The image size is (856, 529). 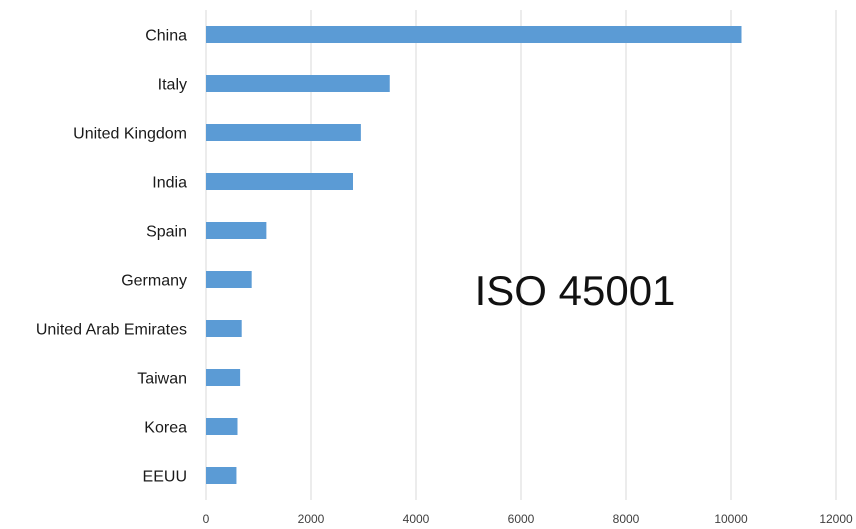 What do you see at coordinates (111, 330) in the screenshot?
I see `category-label: United Arab Emirates` at bounding box center [111, 330].